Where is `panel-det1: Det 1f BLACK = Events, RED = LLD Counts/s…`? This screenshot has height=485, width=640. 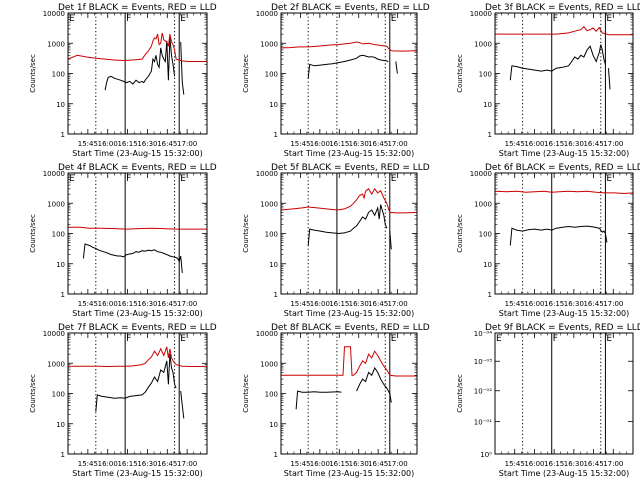 panel-det1: Det 1f BLACK = Events, RED = LLD Counts/s… is located at coordinates (123, 80).